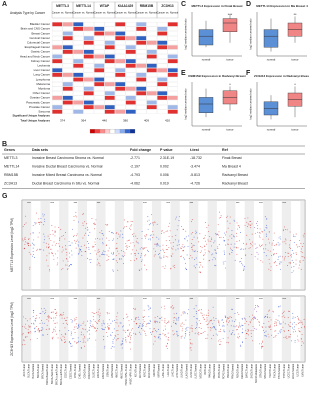  What do you see at coordinates (38, 42) in the screenshot?
I see `cancer-label: Colorectal Cancer` at bounding box center [38, 42].